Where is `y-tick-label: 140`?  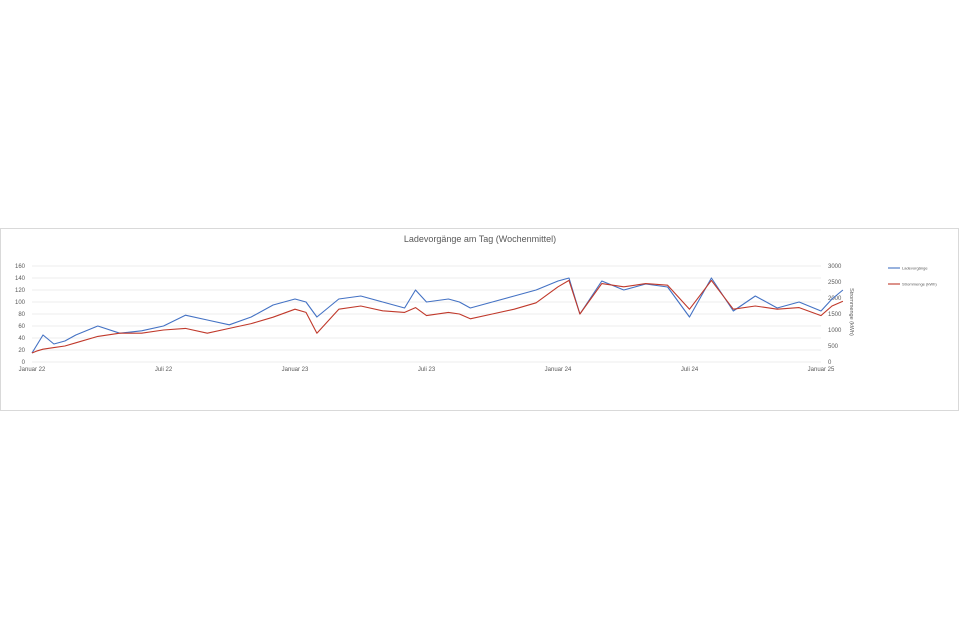 y-tick-label: 140 is located at coordinates (20, 279).